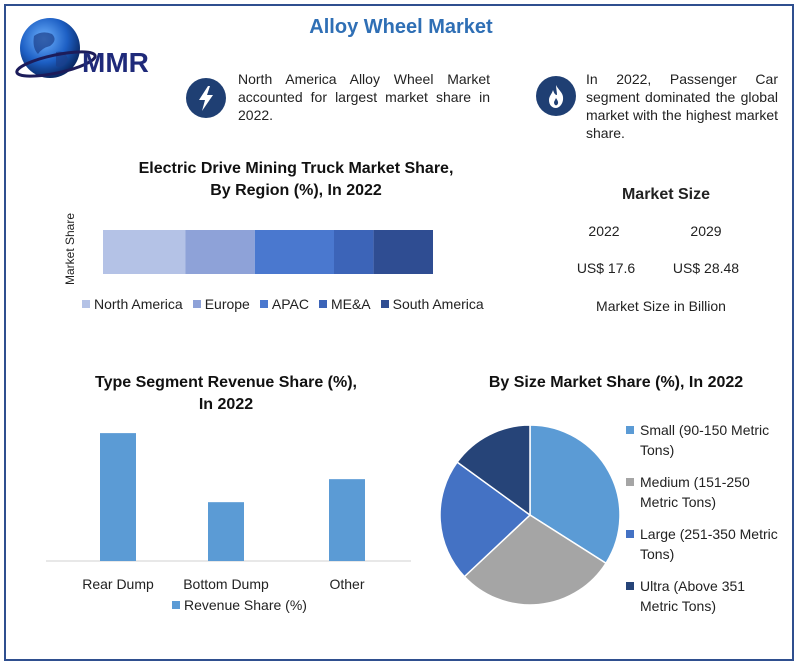  I want to click on lightning-icon, so click(206, 98).